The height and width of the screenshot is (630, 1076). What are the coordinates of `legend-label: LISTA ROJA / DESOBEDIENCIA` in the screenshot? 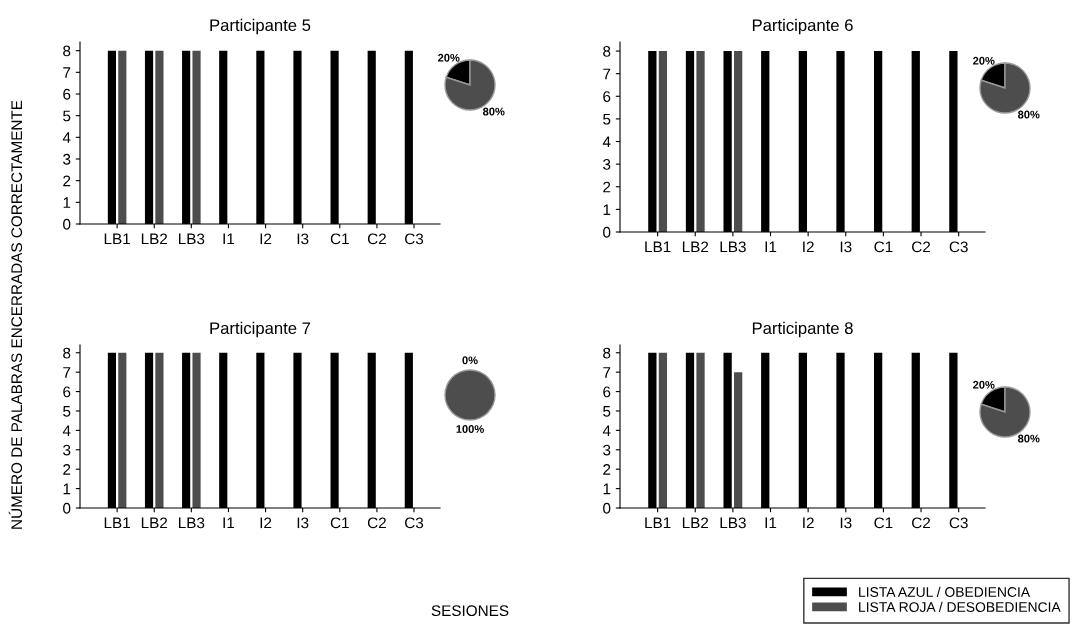 It's located at (960, 606).